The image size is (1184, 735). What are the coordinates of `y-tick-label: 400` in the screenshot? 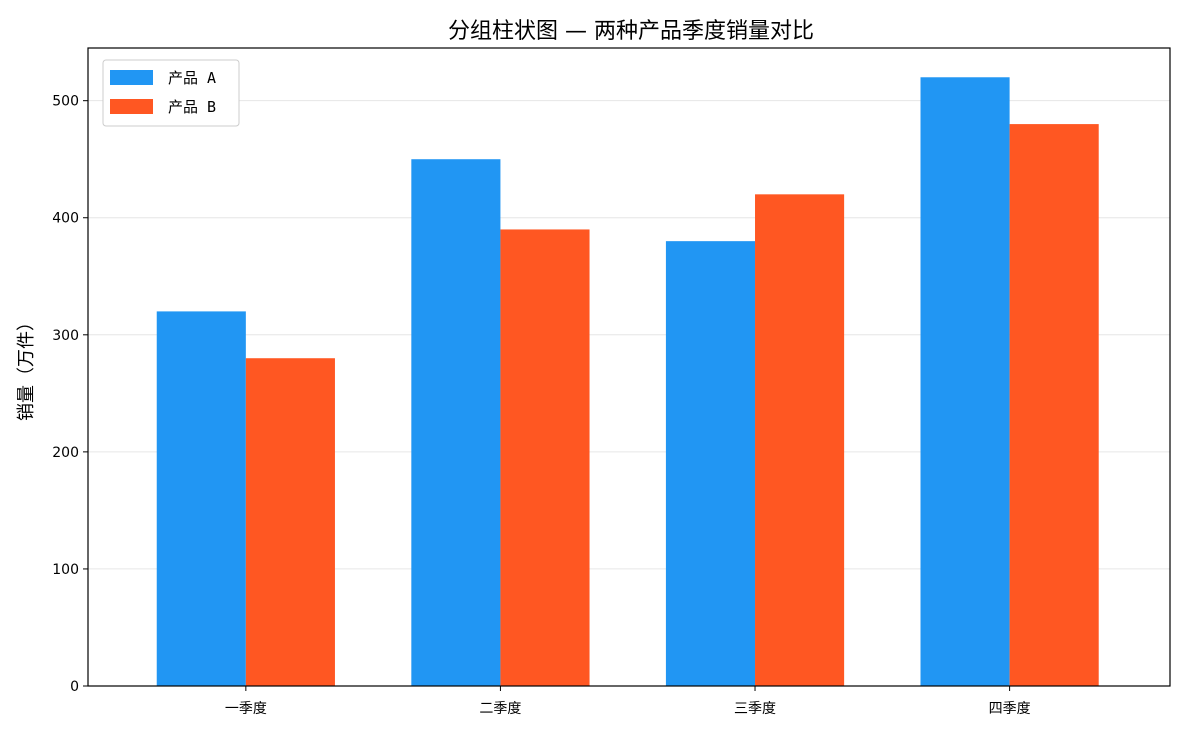 It's located at (65, 219).